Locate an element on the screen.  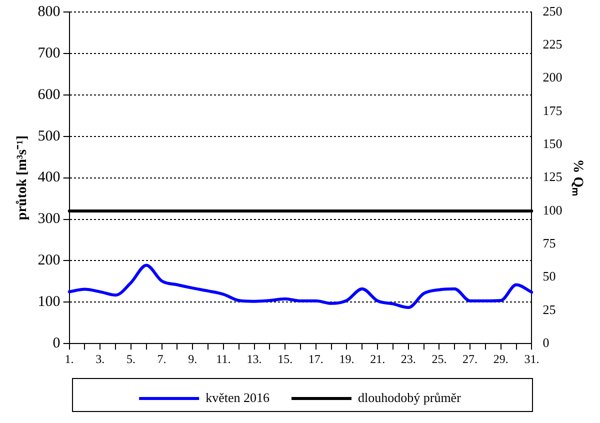
x-tick-label: 9. is located at coordinates (193, 359).